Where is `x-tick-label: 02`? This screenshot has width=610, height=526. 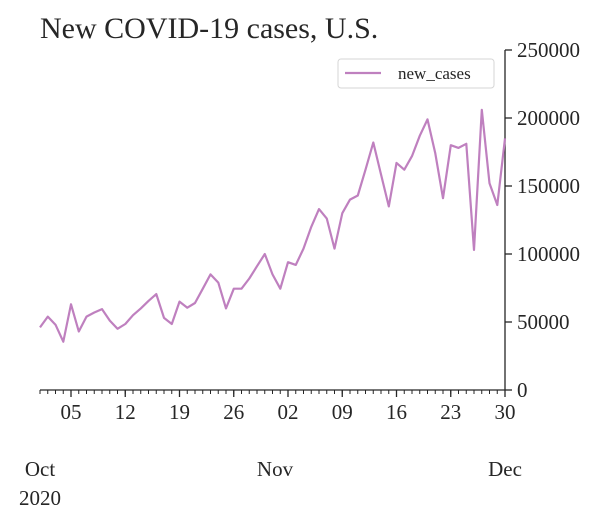
x-tick-label: 02 is located at coordinates (288, 412).